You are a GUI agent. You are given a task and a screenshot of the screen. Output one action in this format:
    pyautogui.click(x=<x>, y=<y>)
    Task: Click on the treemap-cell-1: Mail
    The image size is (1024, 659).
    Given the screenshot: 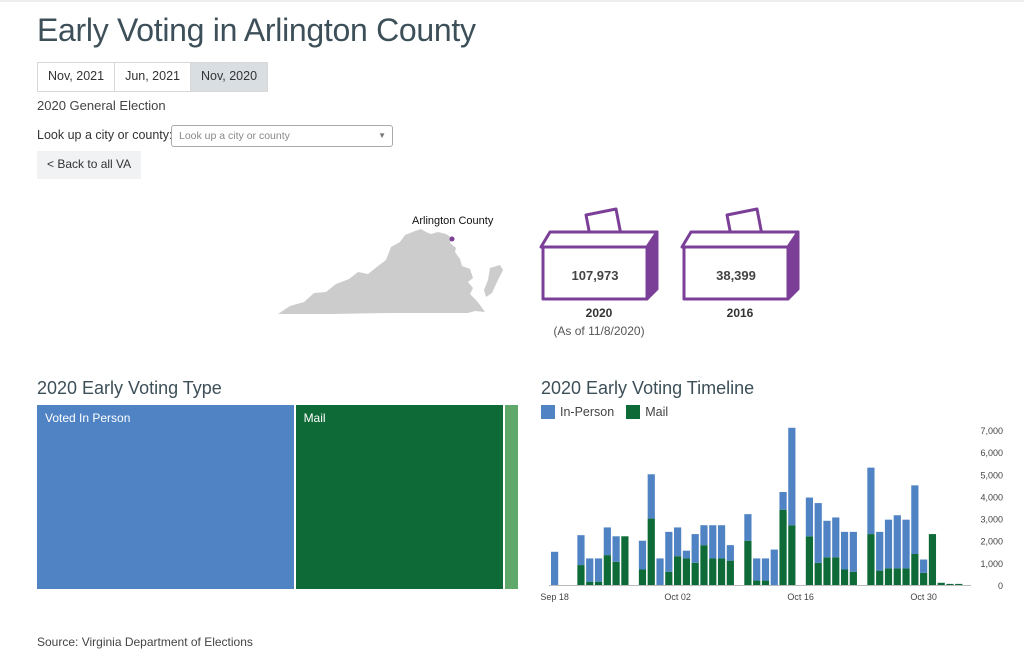 What is the action you would take?
    pyautogui.click(x=400, y=497)
    